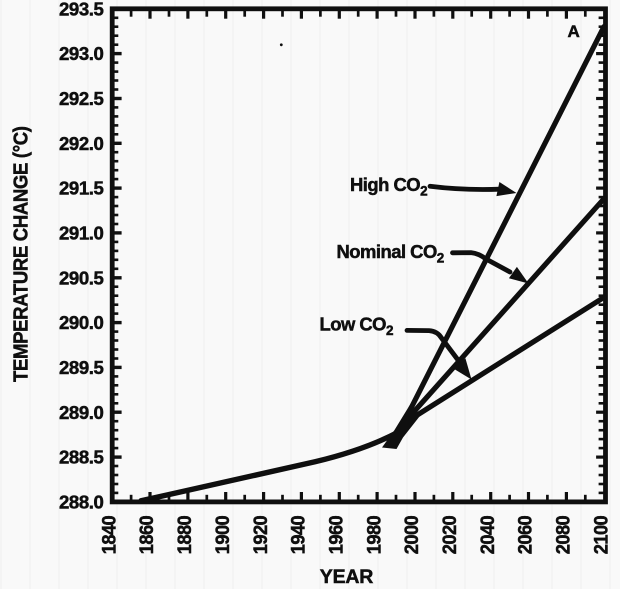  I want to click on svg-text: 1900, so click(223, 535).